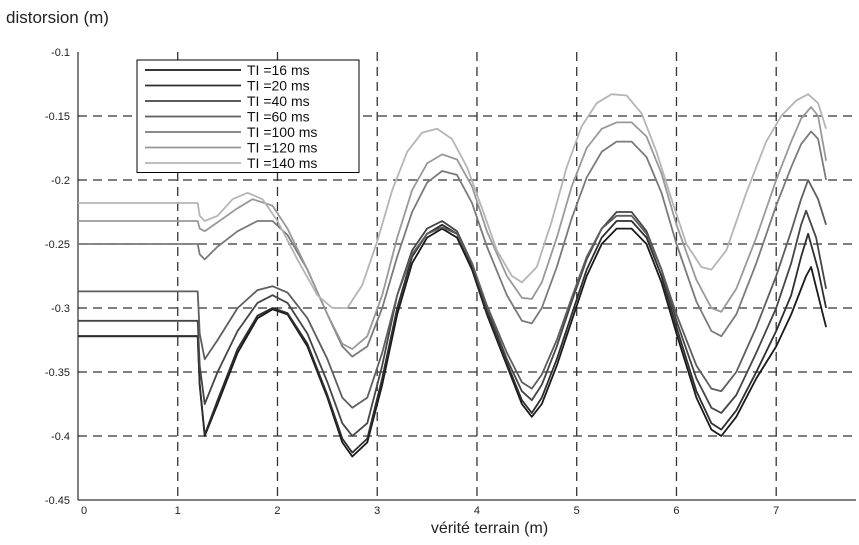 This screenshot has height=545, width=859. What do you see at coordinates (676, 511) in the screenshot?
I see `x-tick-label: 6` at bounding box center [676, 511].